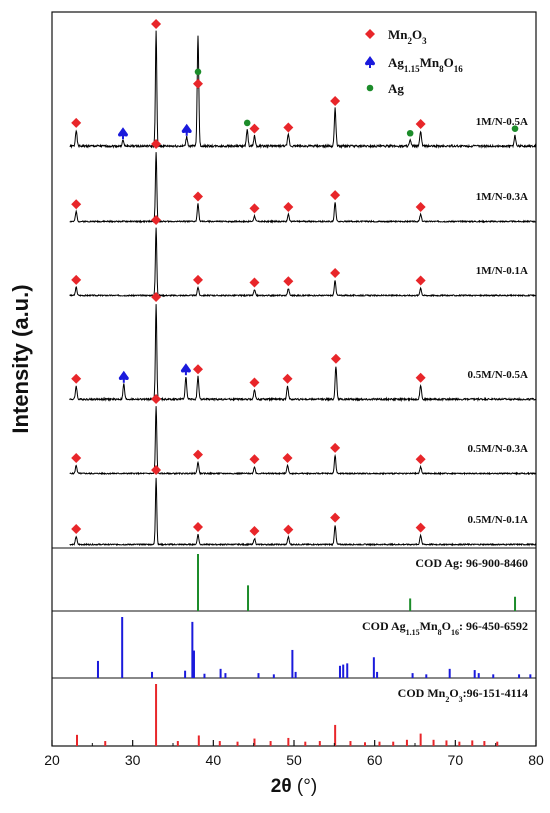 The image size is (550, 813). I want to click on spade-marker-3-1-body, so click(123, 375).